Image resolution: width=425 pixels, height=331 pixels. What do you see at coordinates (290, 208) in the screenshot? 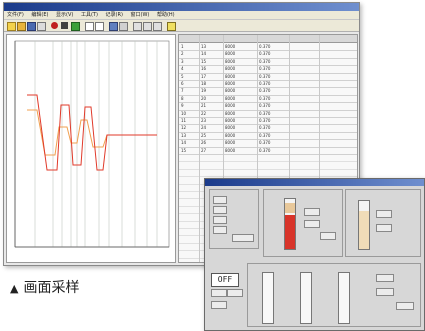
I see `level-gauge-1-upper` at bounding box center [290, 208].